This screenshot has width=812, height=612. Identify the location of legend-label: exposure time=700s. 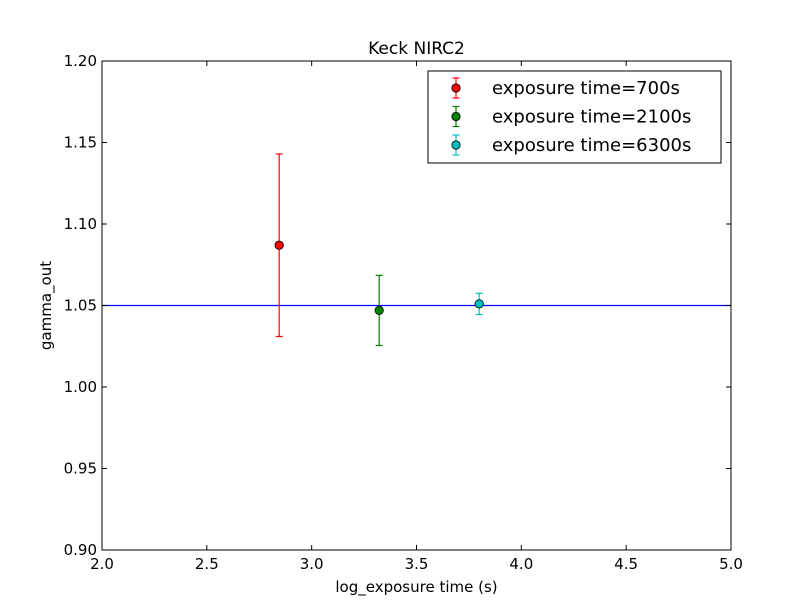
(586, 88).